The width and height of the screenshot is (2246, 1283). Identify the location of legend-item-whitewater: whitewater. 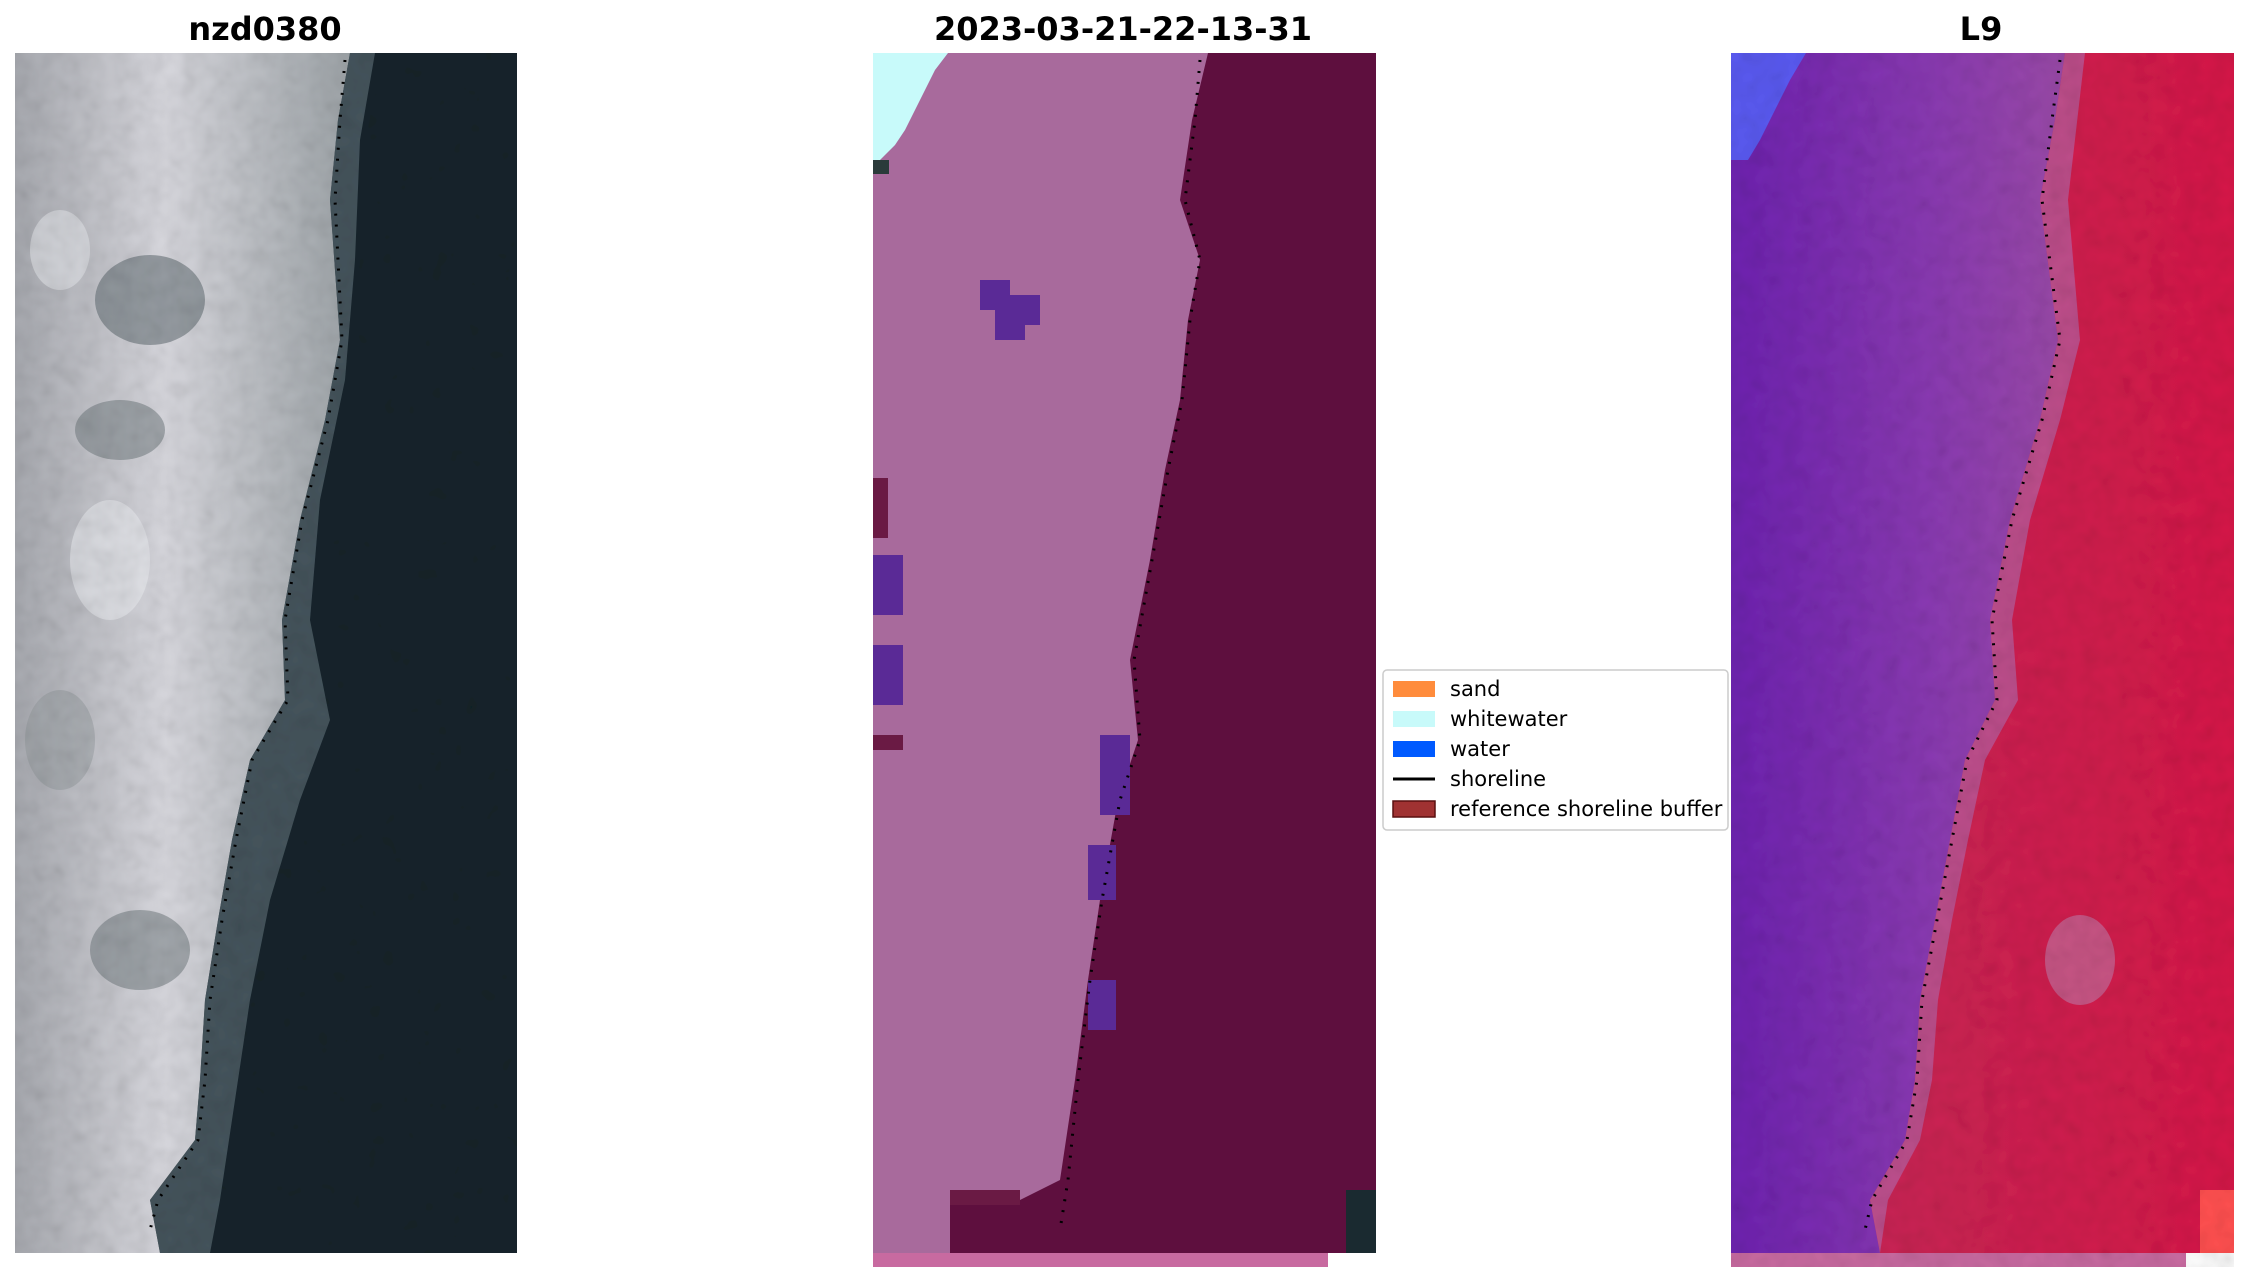
(1480, 719).